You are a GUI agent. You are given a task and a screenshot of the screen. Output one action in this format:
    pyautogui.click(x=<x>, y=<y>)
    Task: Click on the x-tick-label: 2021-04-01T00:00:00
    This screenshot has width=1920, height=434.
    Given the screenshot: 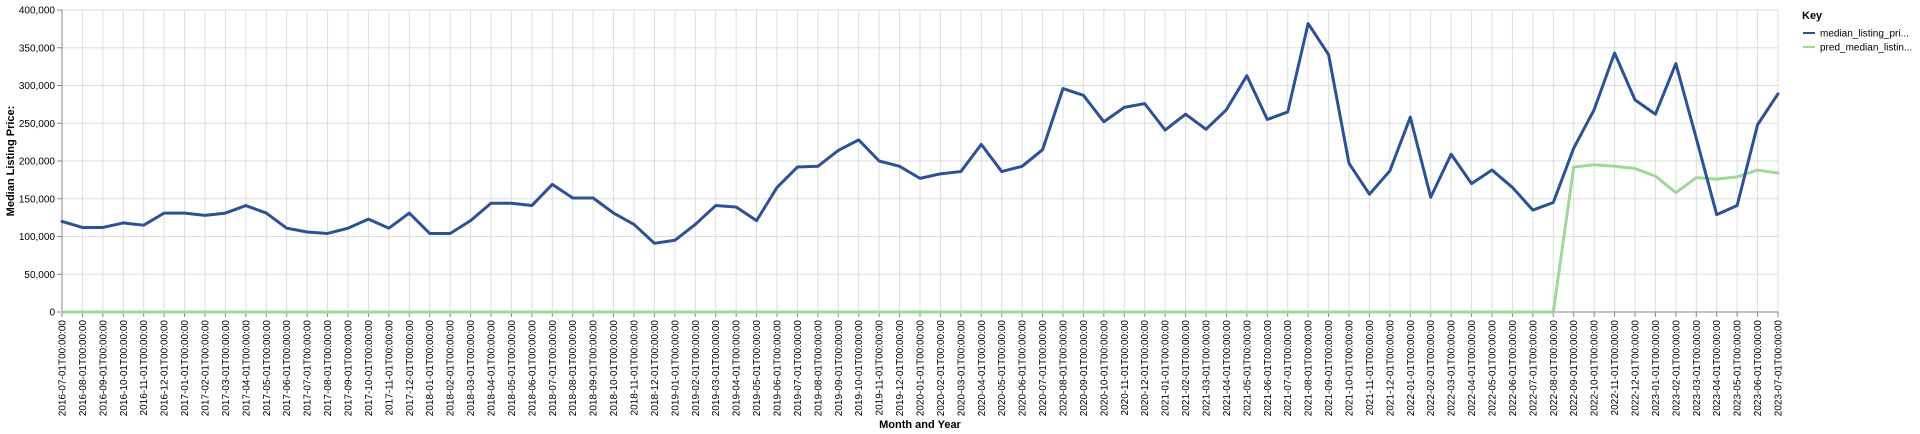 What is the action you would take?
    pyautogui.click(x=1227, y=368)
    